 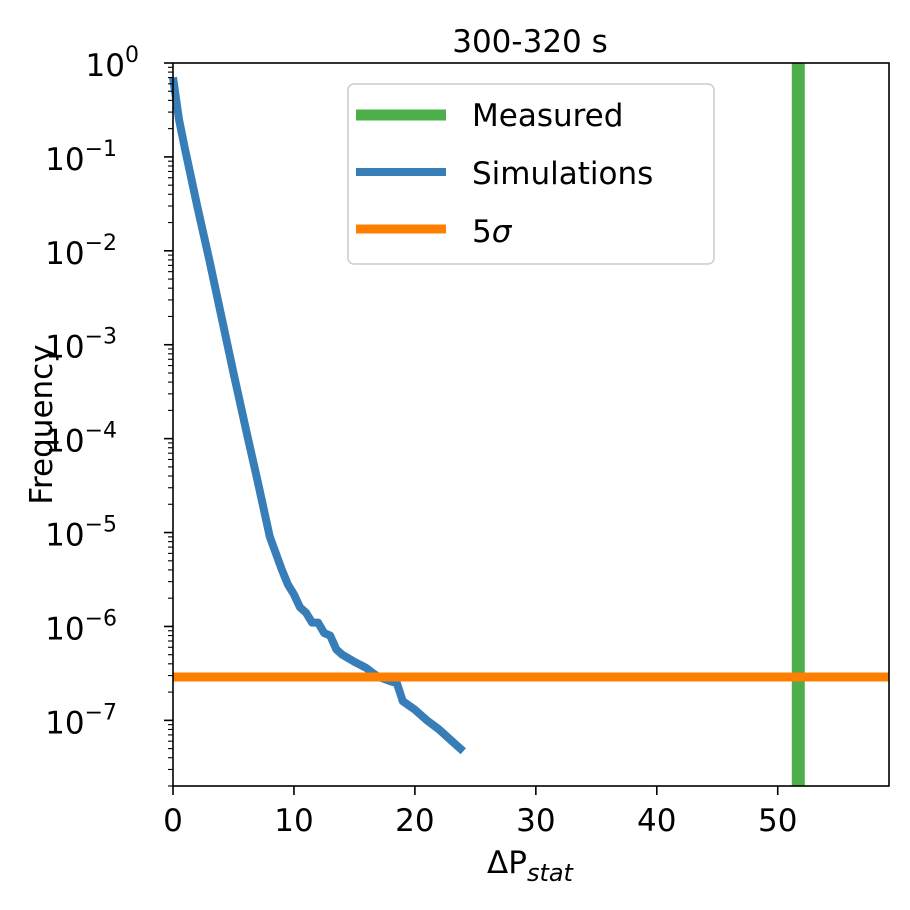 I want to click on y-tick-label: 10⁻⁴, so click(x=81, y=439).